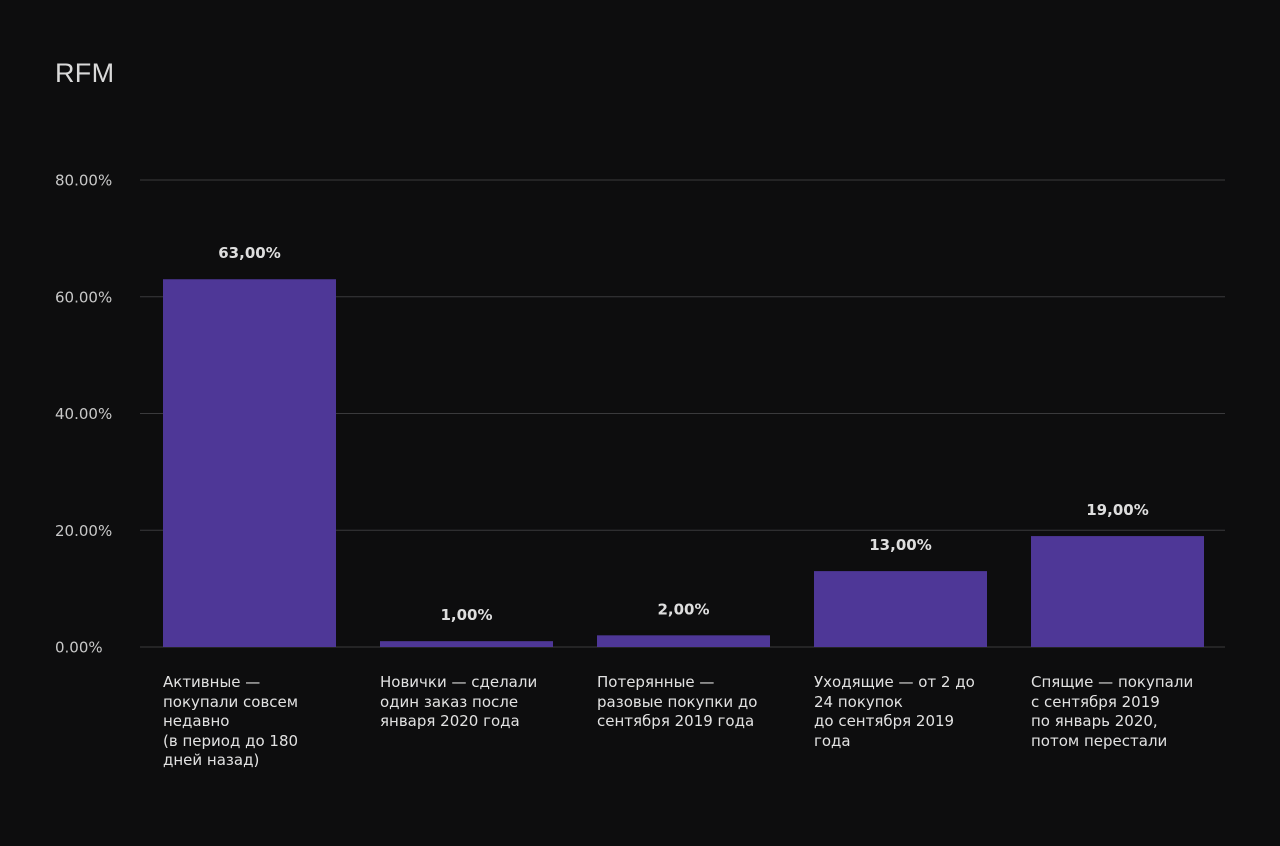 The width and height of the screenshot is (1280, 846). What do you see at coordinates (83, 181) in the screenshot?
I see `y-tick-label: 80.00%` at bounding box center [83, 181].